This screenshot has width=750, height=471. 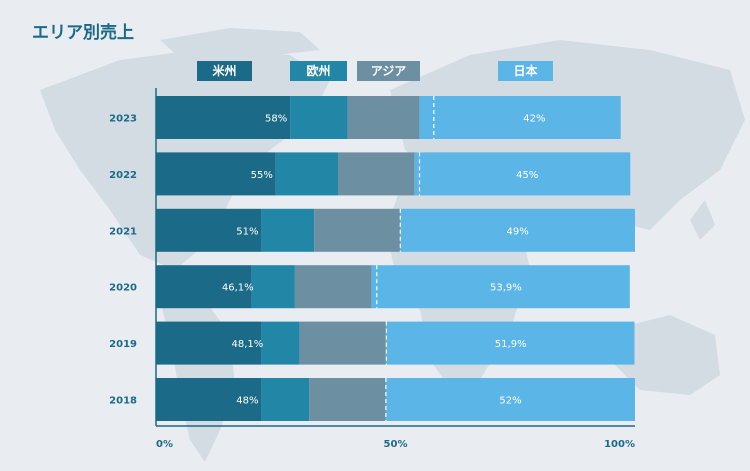 I want to click on overseas-share-label: 58%, so click(x=276, y=119).